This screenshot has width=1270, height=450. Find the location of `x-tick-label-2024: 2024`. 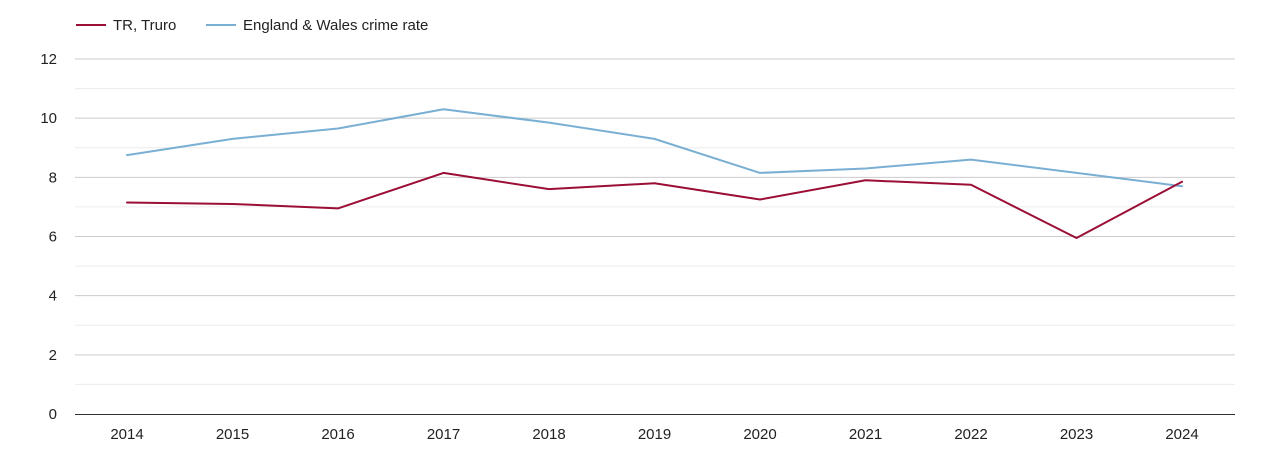

x-tick-label-2024: 2024 is located at coordinates (1181, 434).